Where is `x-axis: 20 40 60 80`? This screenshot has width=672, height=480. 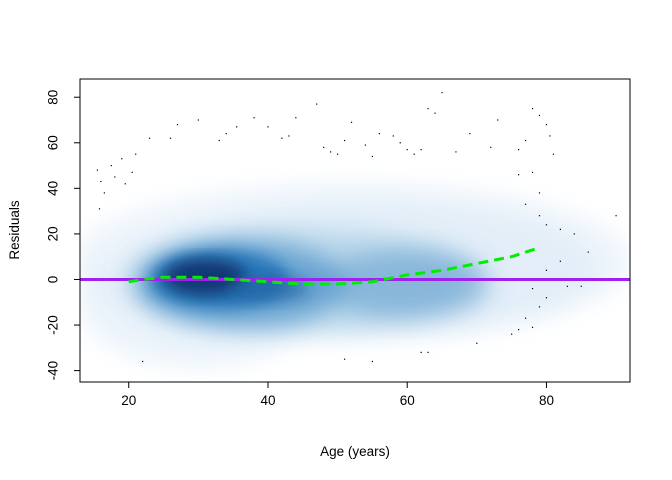
x-axis: 20 40 60 80 is located at coordinates (337, 395).